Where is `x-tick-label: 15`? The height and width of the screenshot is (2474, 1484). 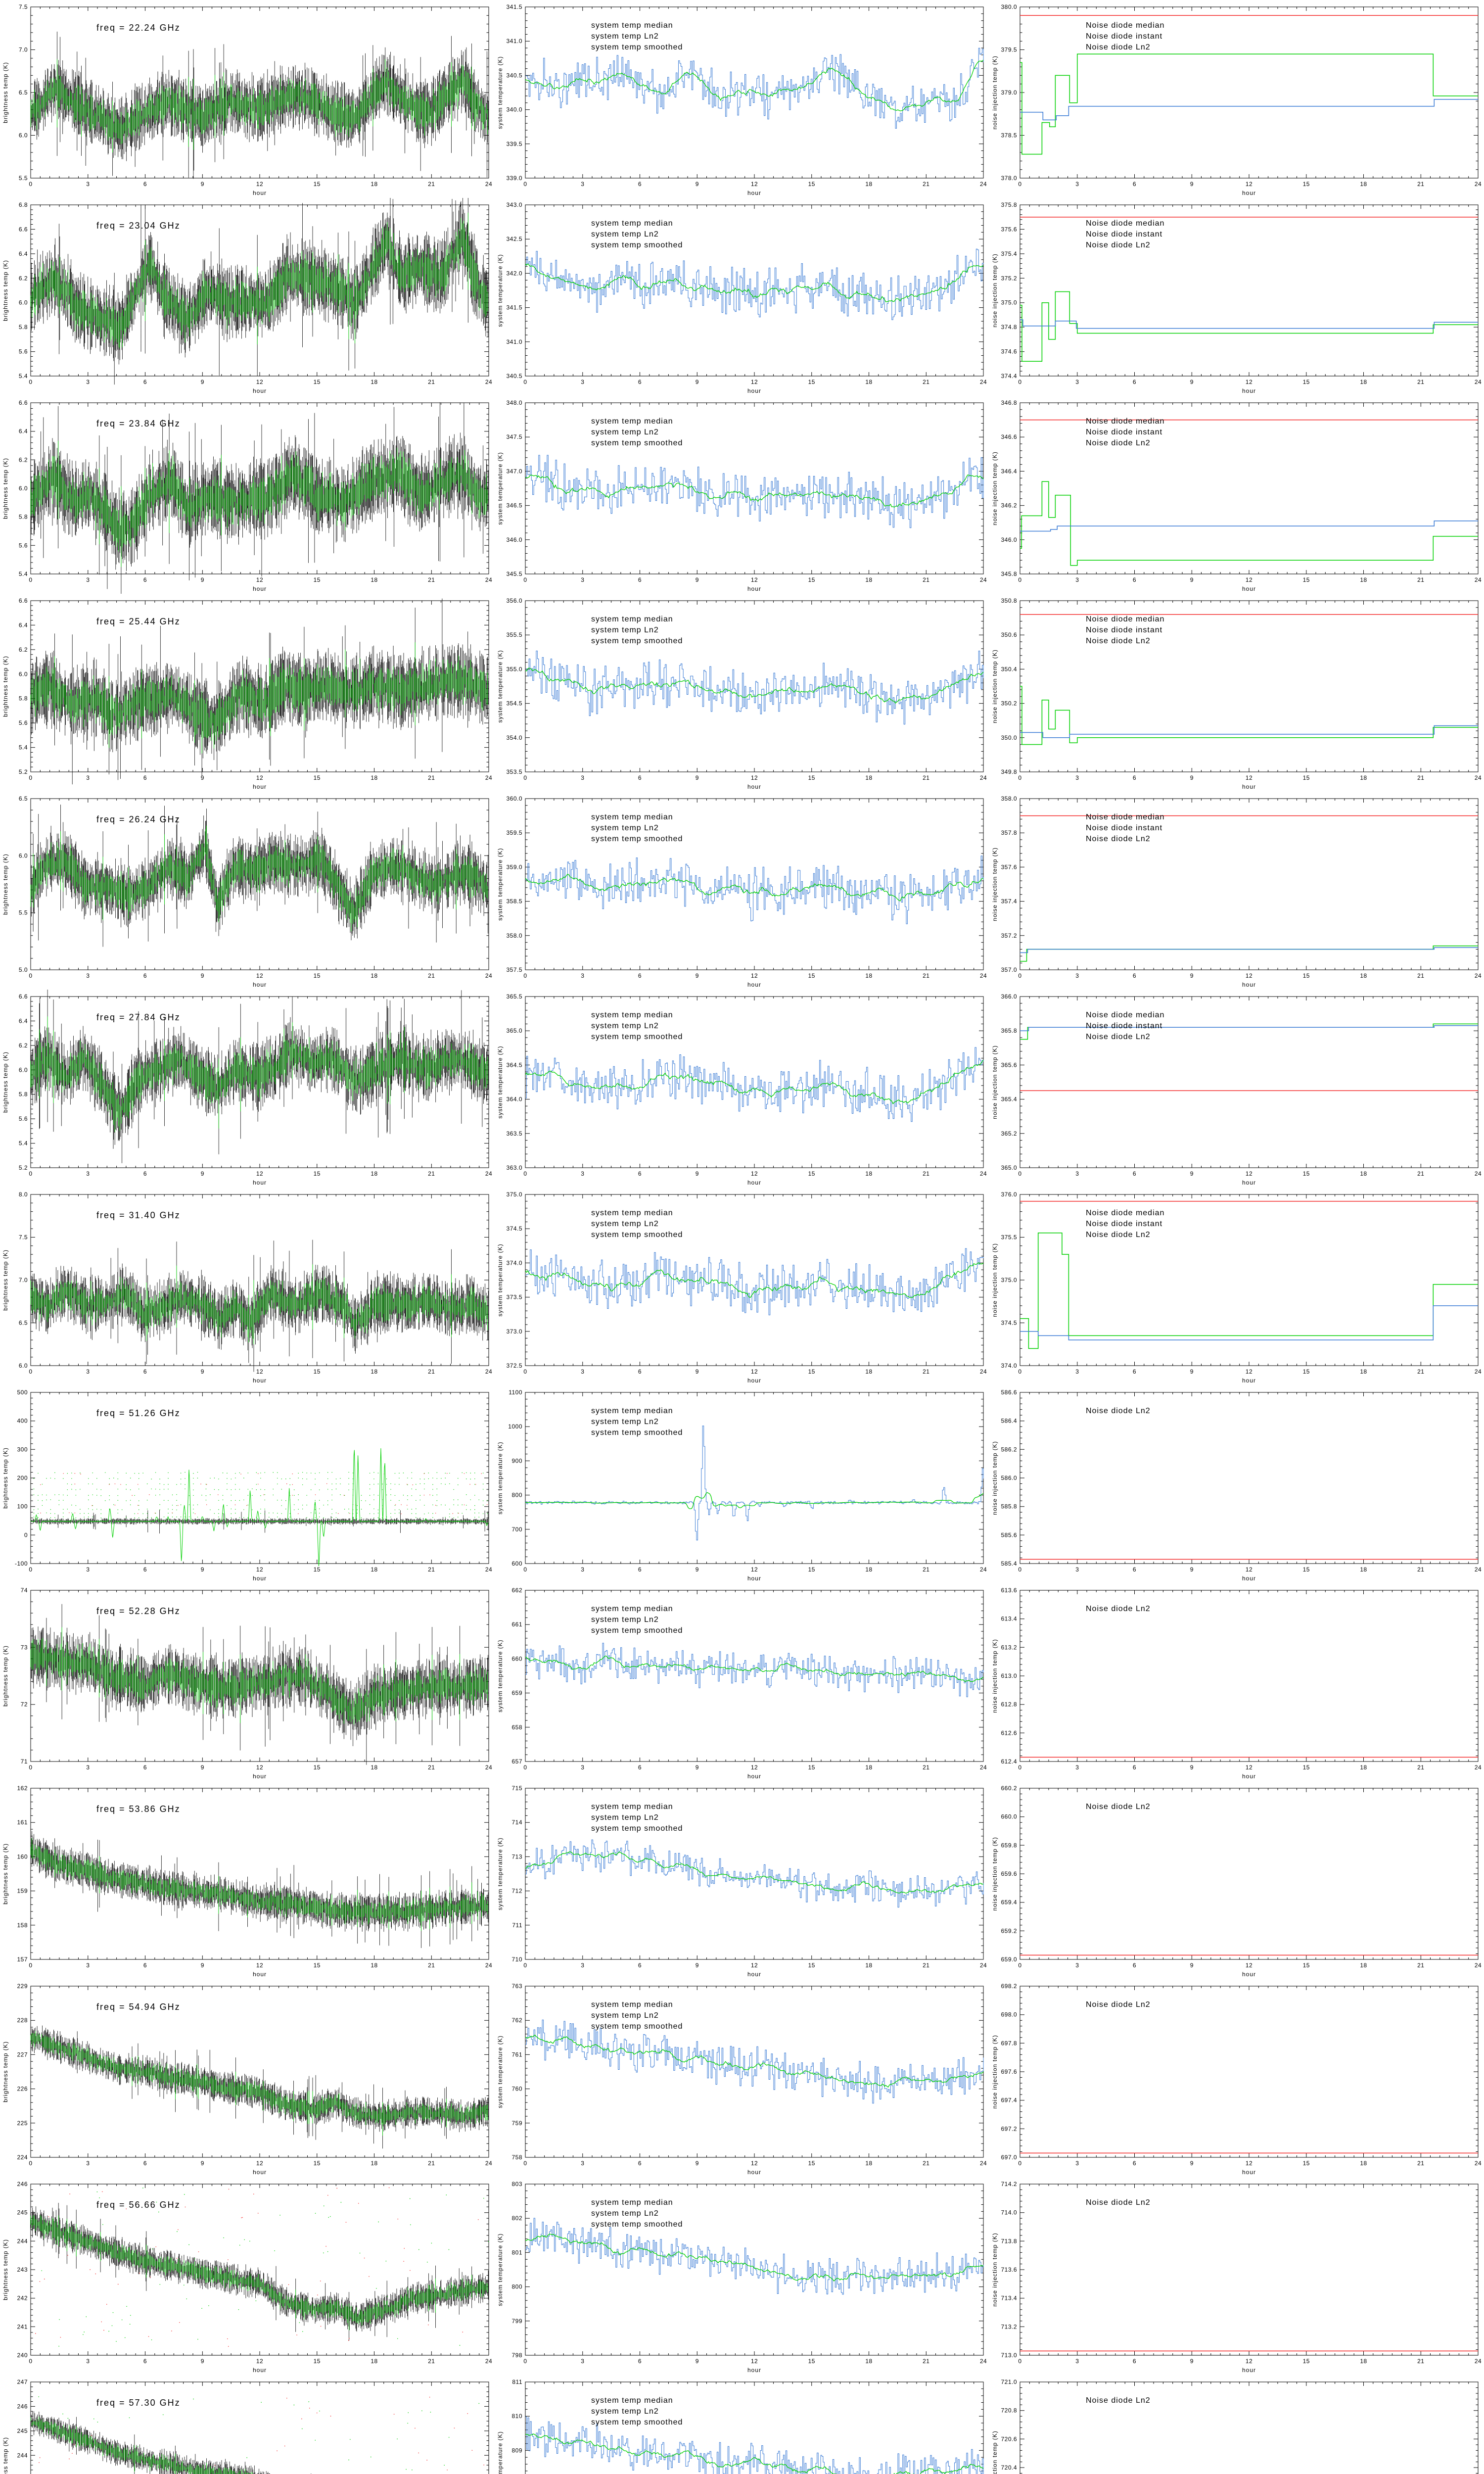 x-tick-label: 15 is located at coordinates (1306, 1372).